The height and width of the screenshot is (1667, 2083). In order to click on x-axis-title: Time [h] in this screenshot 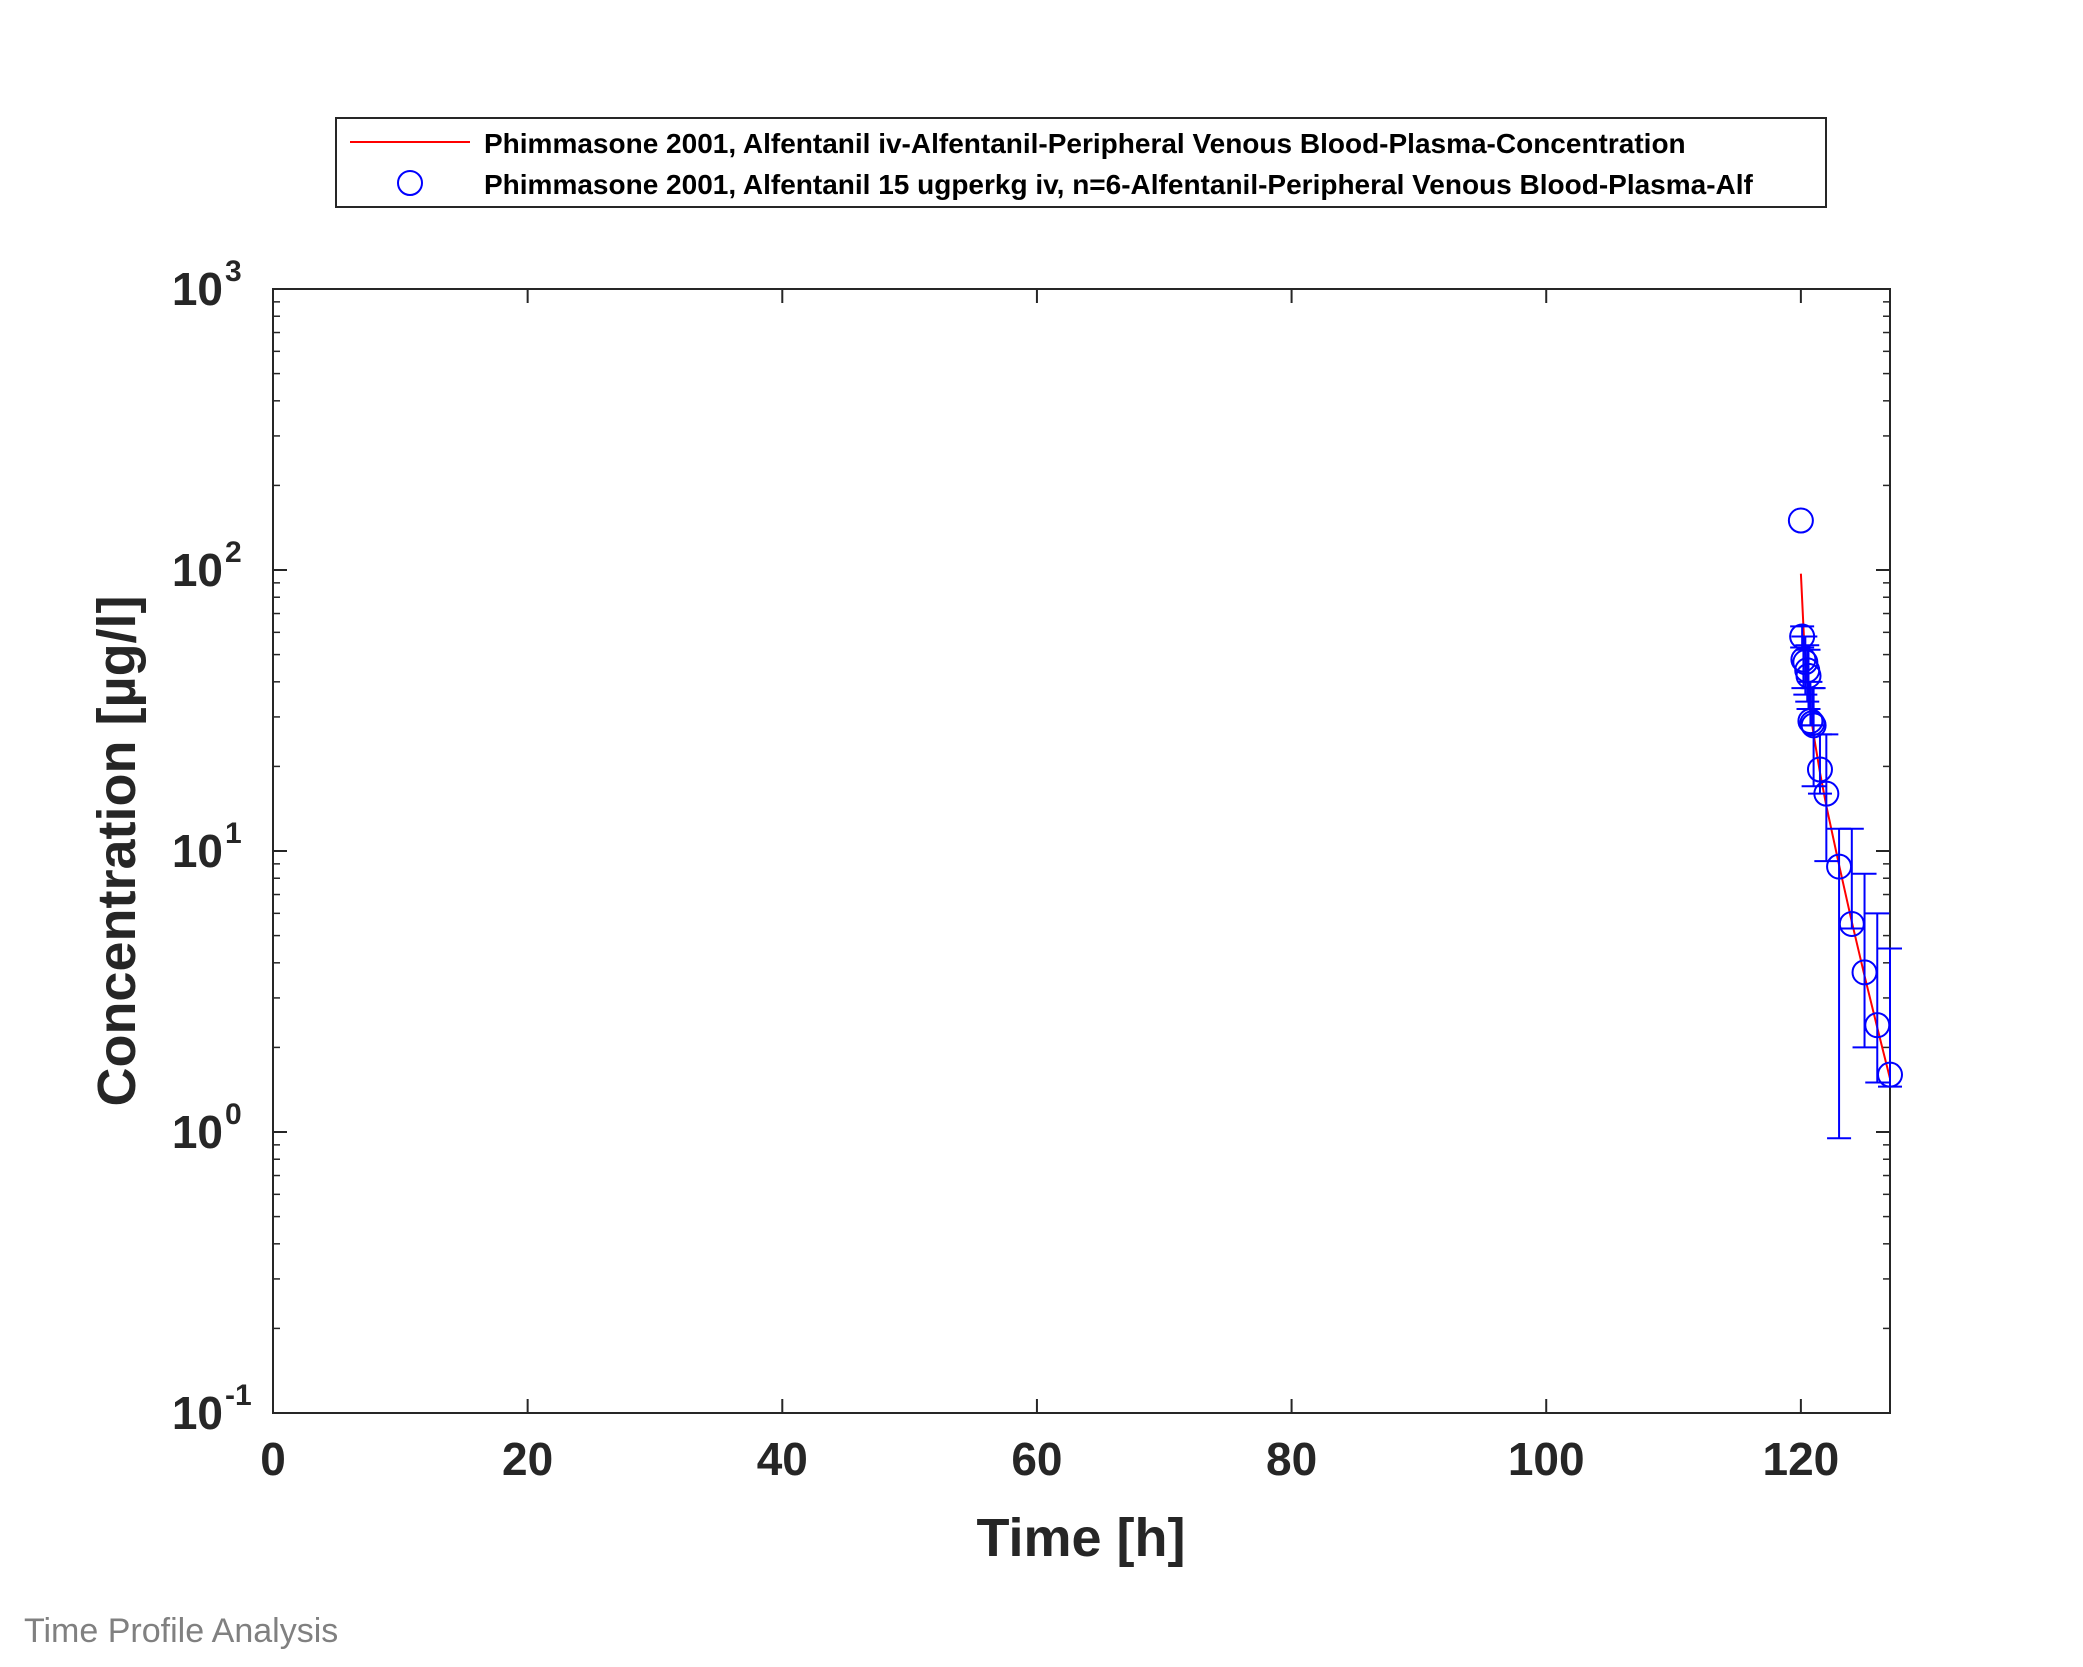, I will do `click(1080, 1538)`.